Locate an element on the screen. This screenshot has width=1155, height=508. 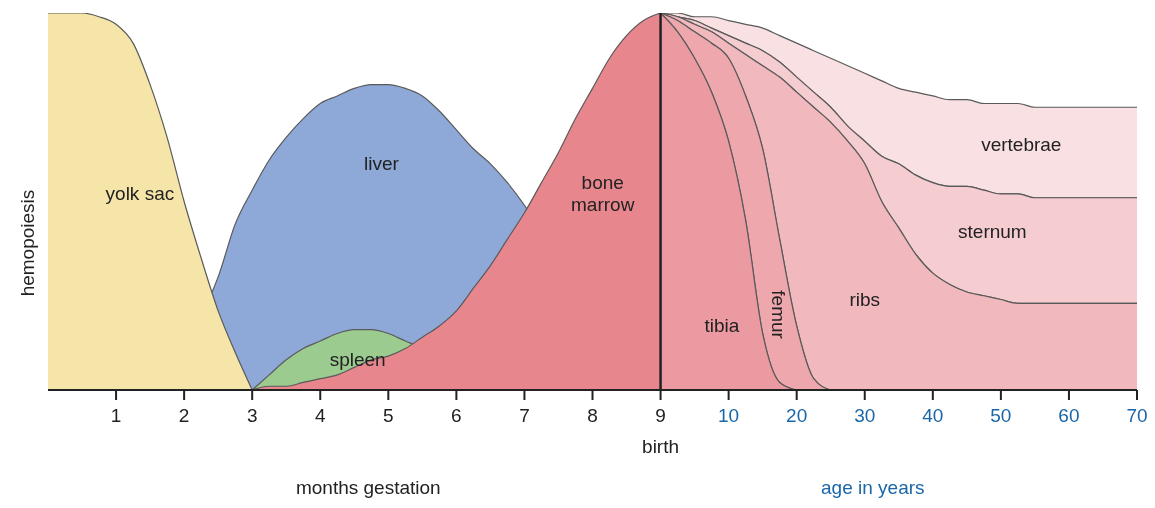
x-tick-label: 1 is located at coordinates (116, 415).